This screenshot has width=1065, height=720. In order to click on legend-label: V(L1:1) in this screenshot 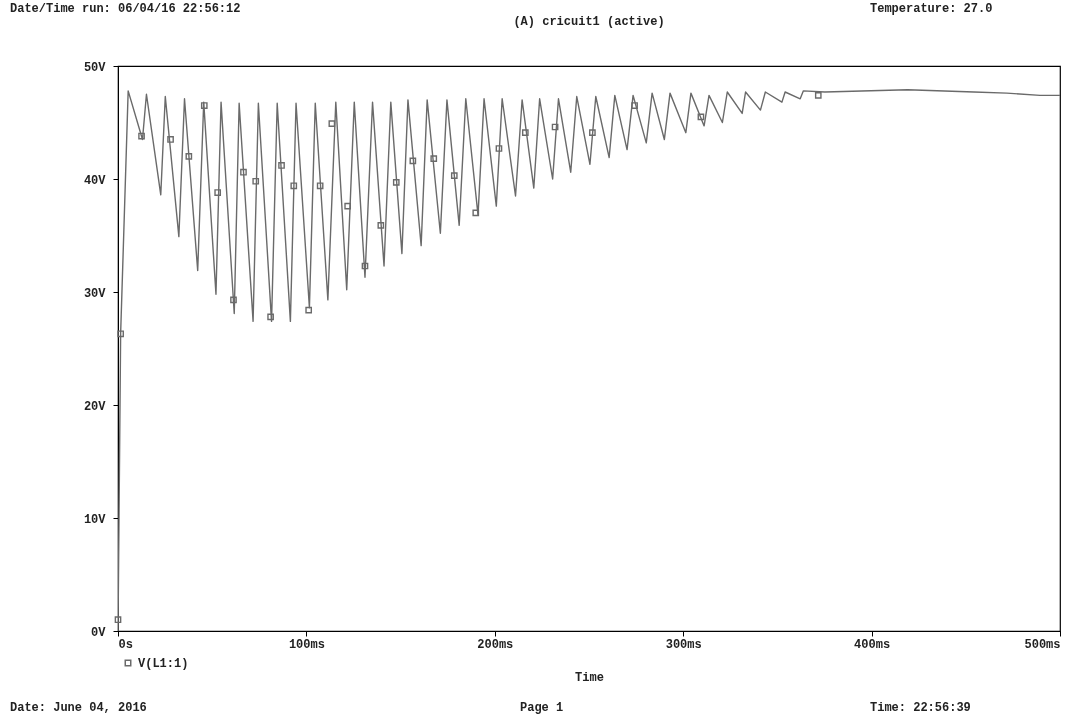, I will do `click(163, 664)`.